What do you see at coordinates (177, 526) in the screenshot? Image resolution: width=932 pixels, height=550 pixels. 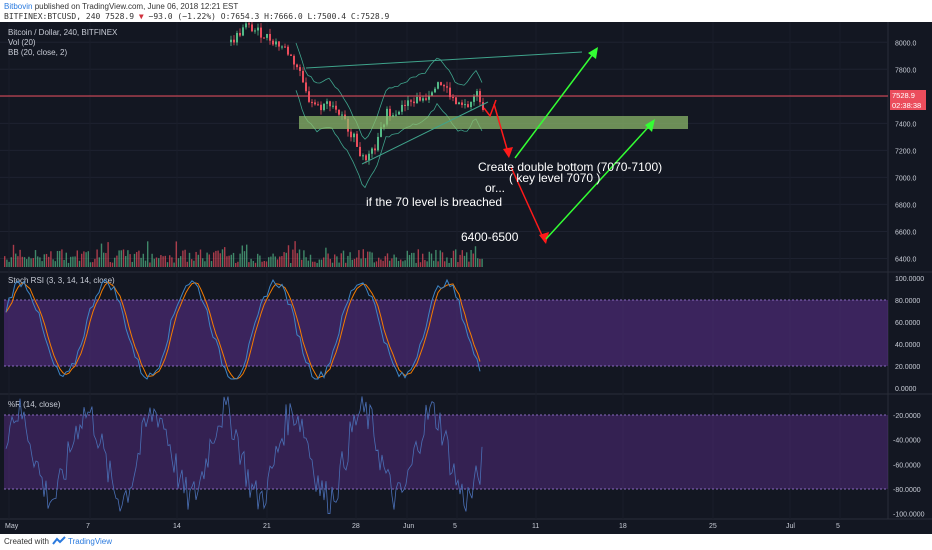 I see `time-tick-label: 14` at bounding box center [177, 526].